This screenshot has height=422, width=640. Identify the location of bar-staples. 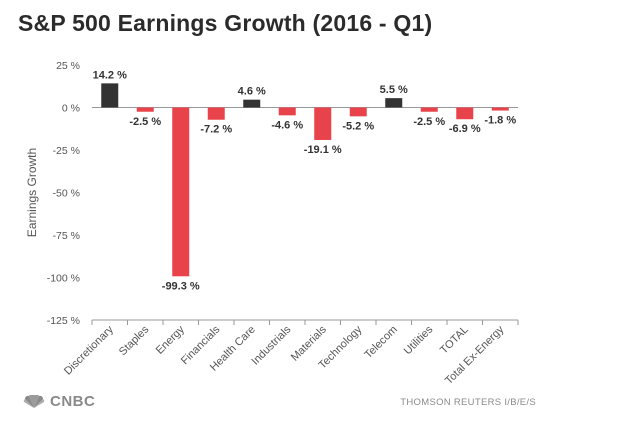
(145, 109).